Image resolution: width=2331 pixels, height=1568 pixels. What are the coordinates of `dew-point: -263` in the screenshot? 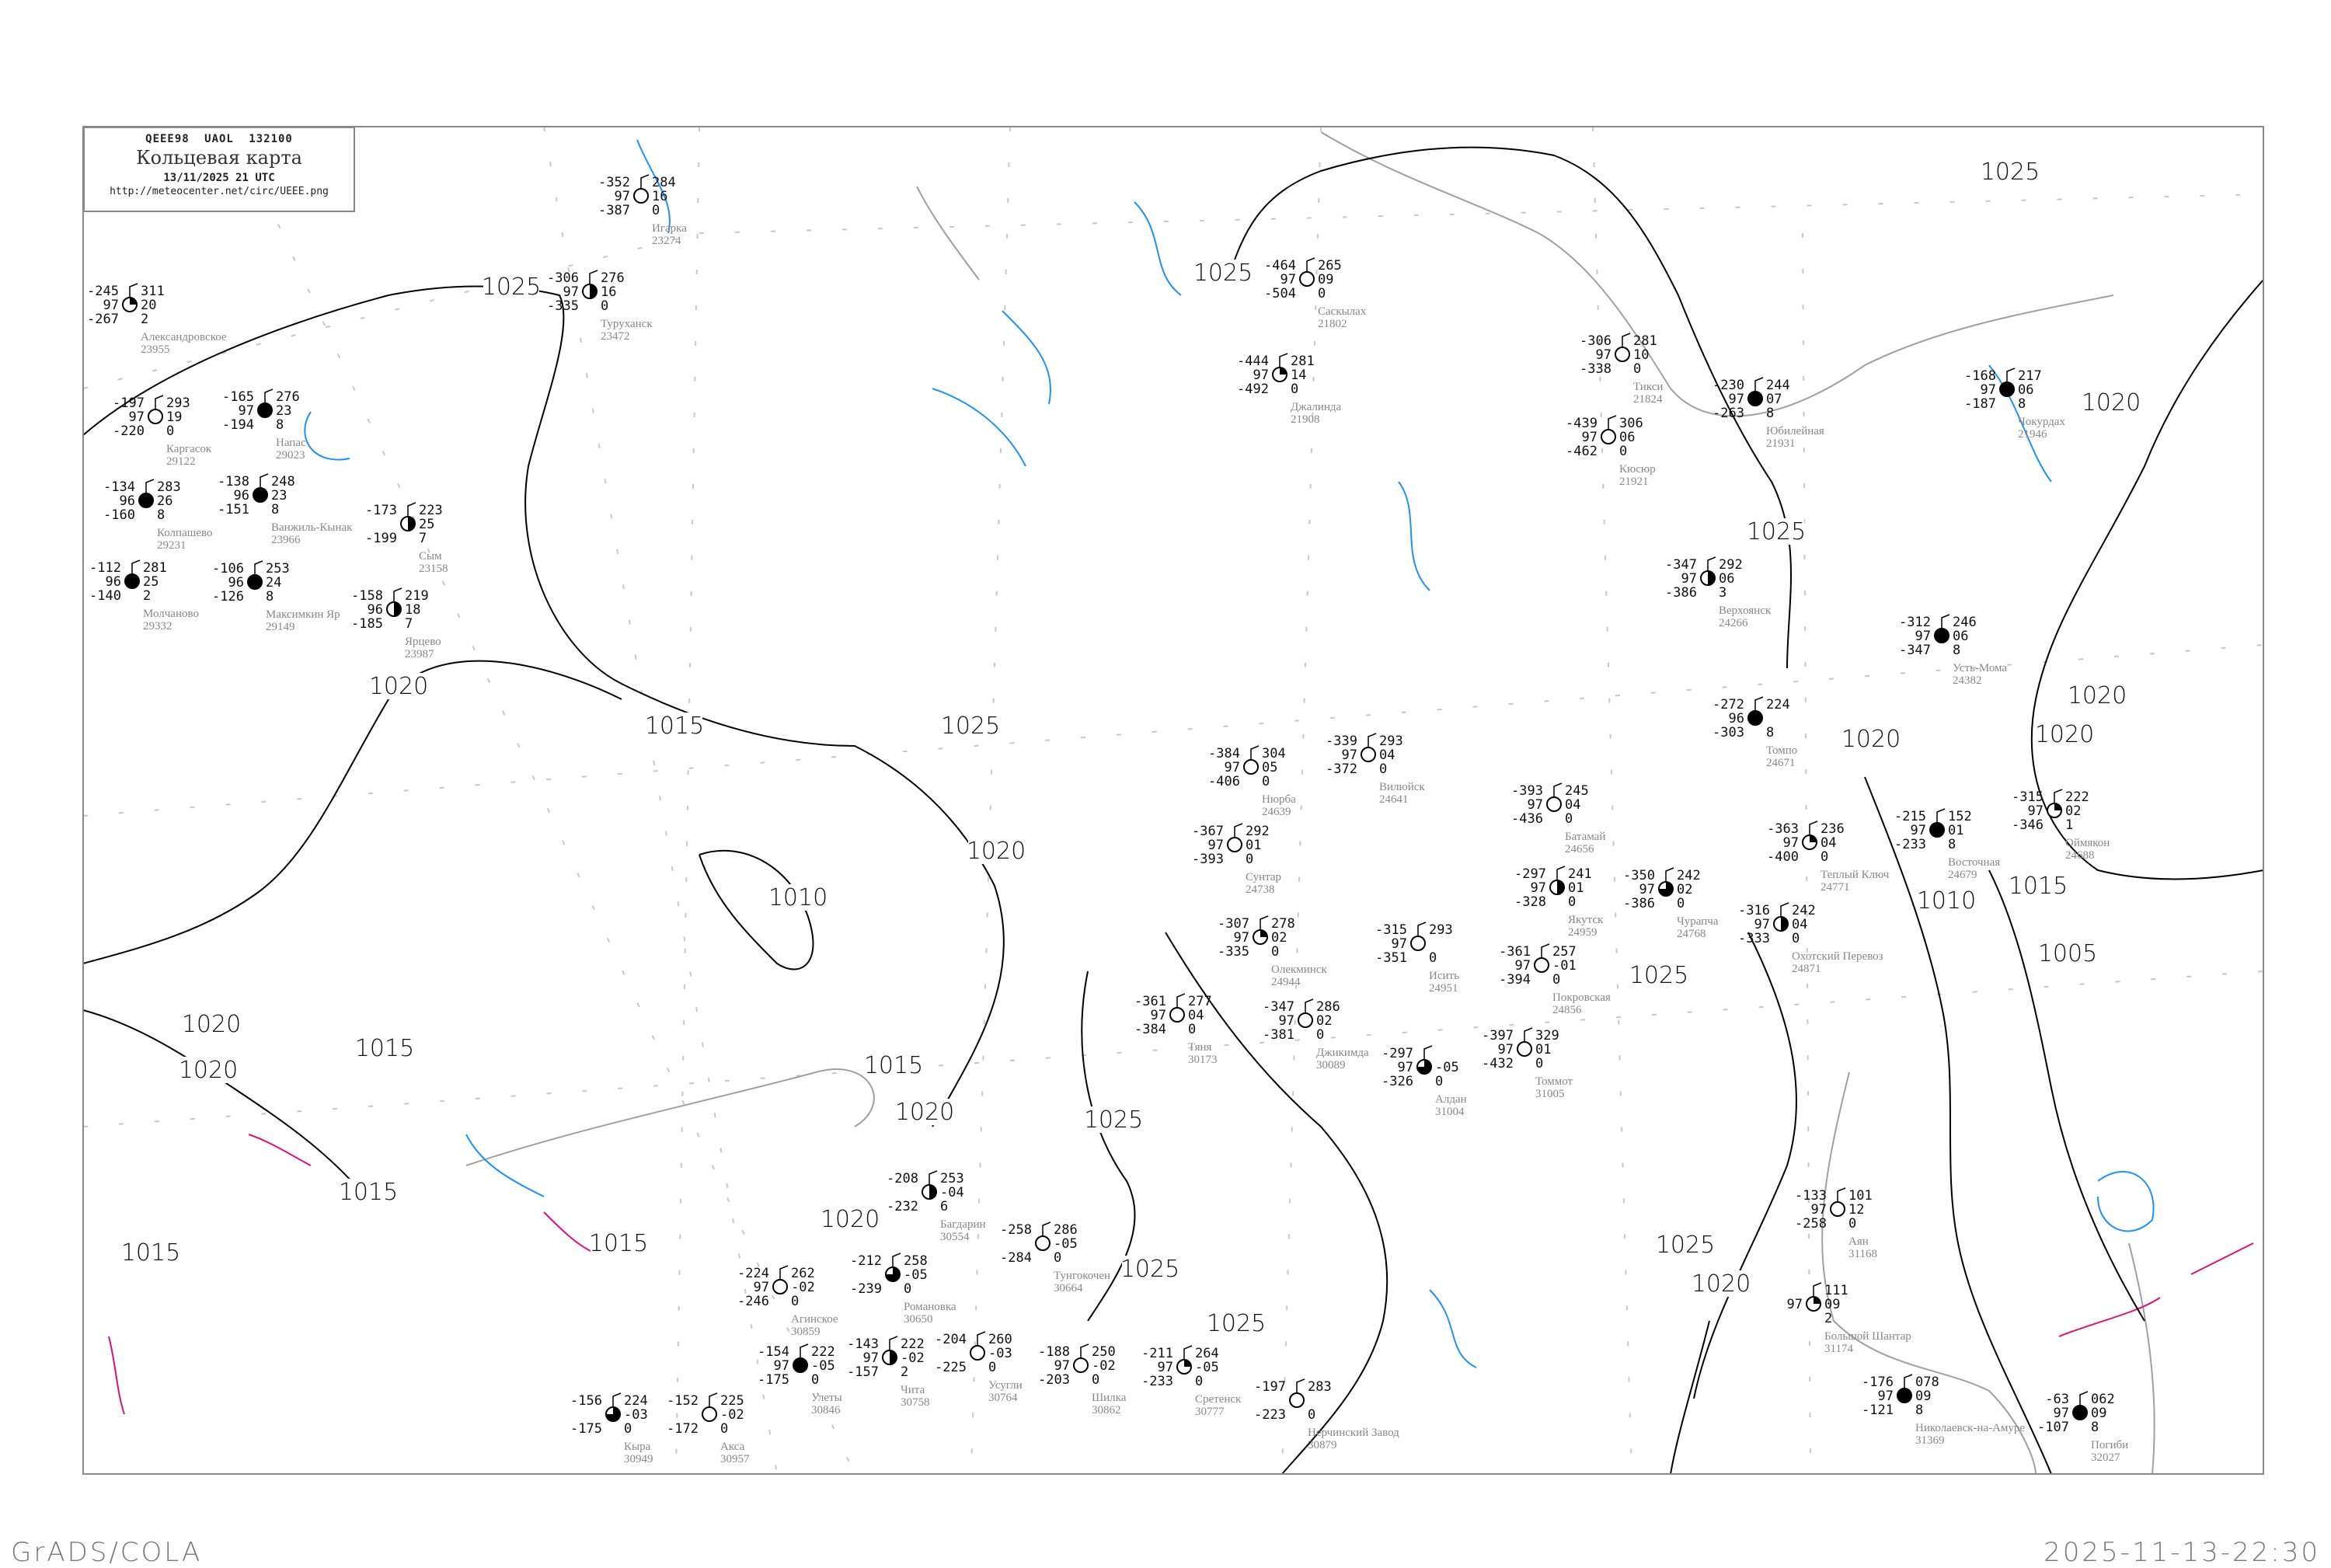 It's located at (1729, 413).